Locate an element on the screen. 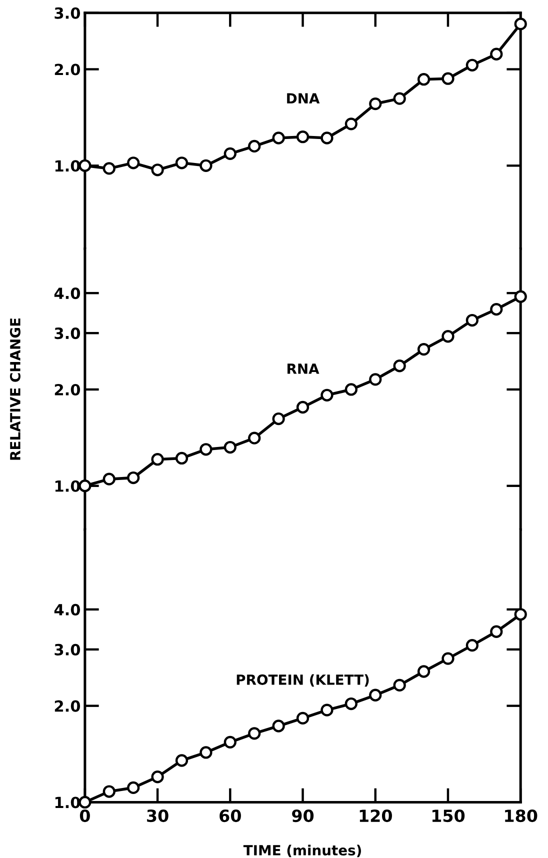 The image size is (548, 858). x-tick-label: 180 is located at coordinates (521, 815).